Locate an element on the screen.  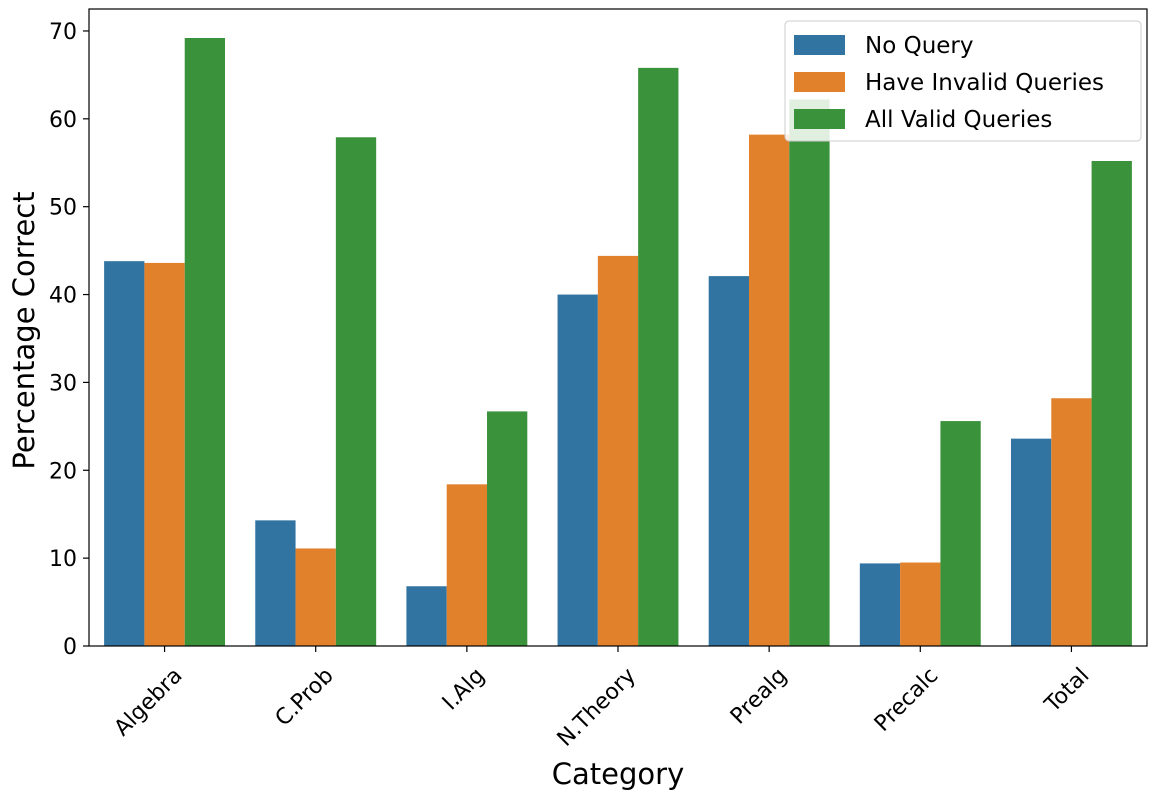
x-tick-label: Algebra is located at coordinates (149, 702).